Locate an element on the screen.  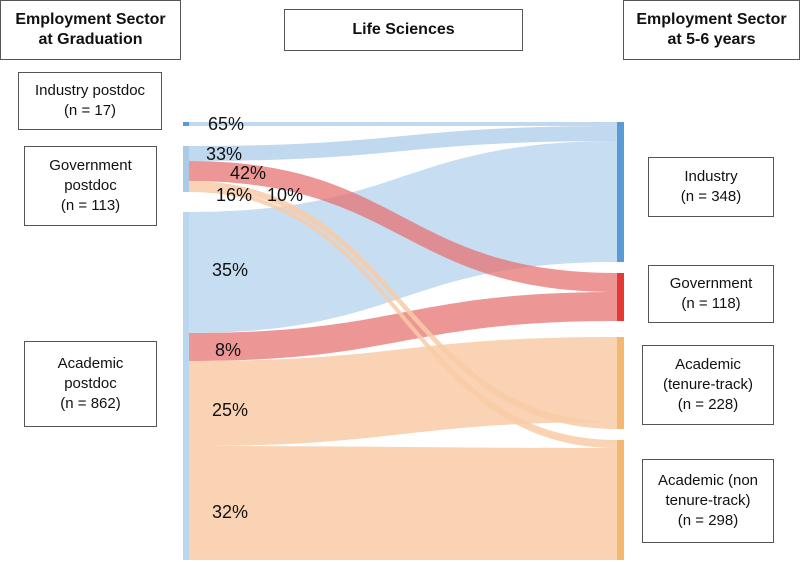
source-label-line1: Government is located at coordinates (90, 165).